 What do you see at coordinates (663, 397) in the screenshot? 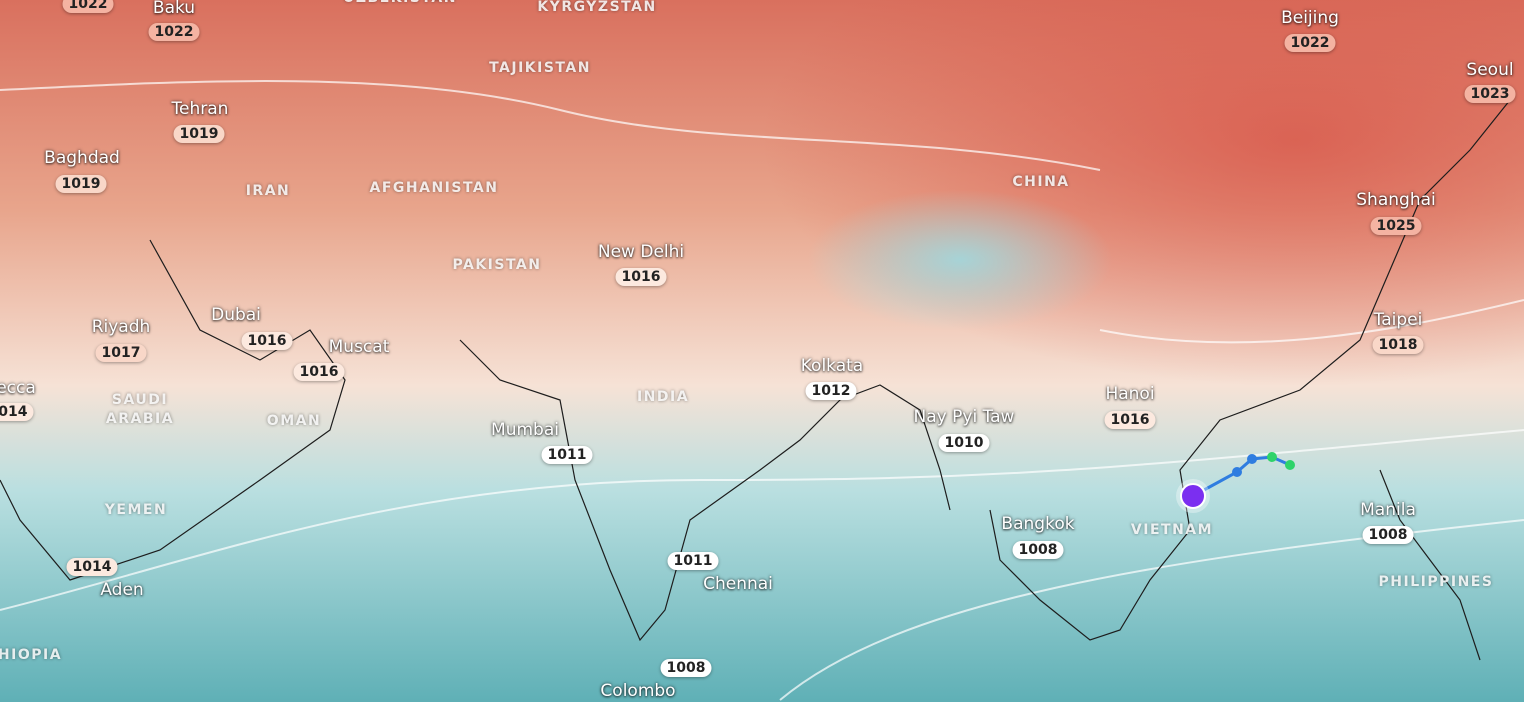
I see `country-label: INDIA` at bounding box center [663, 397].